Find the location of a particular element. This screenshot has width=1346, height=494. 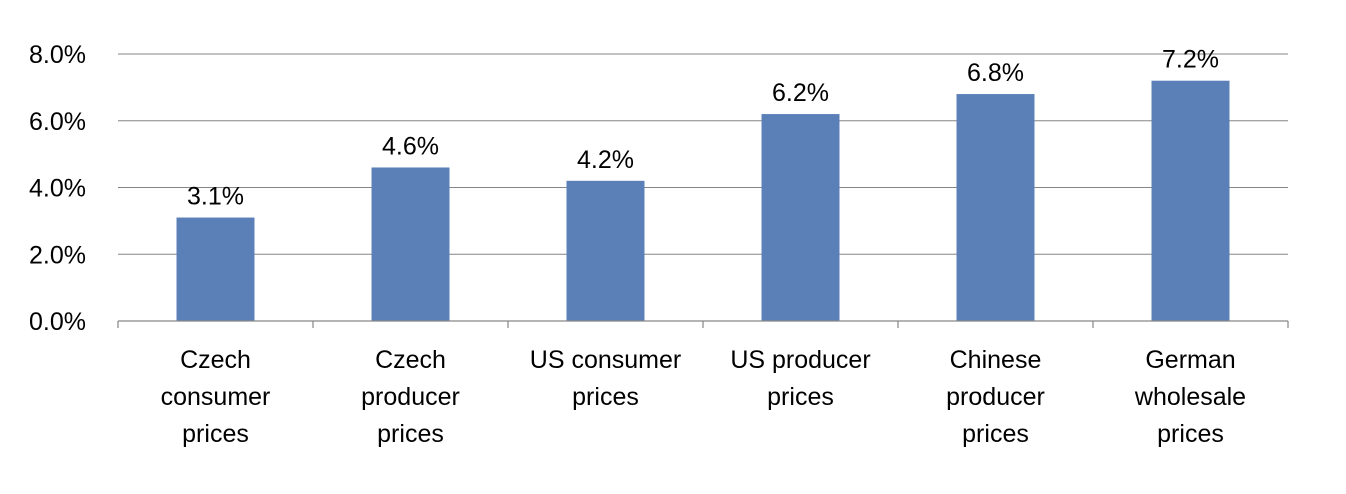

y-tick-label: 8.0% is located at coordinates (57, 55).